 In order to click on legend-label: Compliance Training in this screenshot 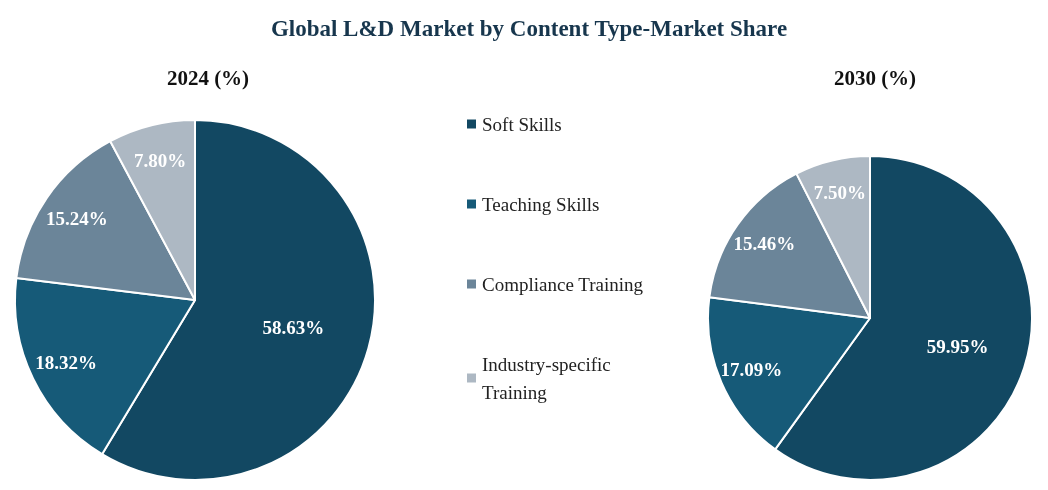, I will do `click(563, 284)`.